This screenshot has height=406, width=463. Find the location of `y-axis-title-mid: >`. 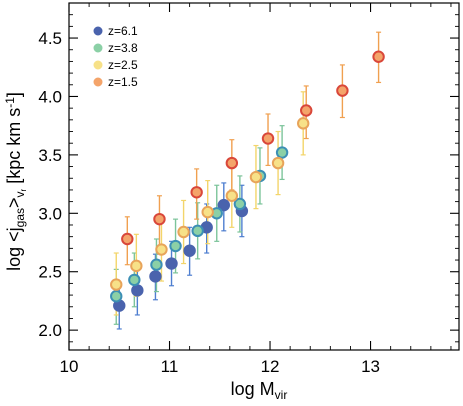

y-axis-title-mid: > is located at coordinates (14, 202).